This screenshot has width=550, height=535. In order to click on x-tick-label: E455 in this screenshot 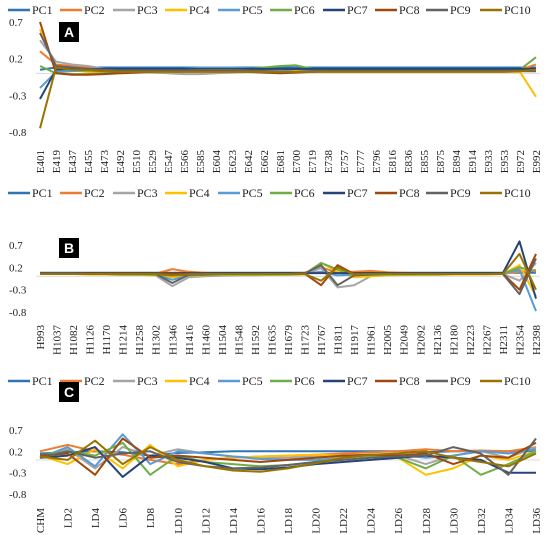, I will do `click(89, 162)`.